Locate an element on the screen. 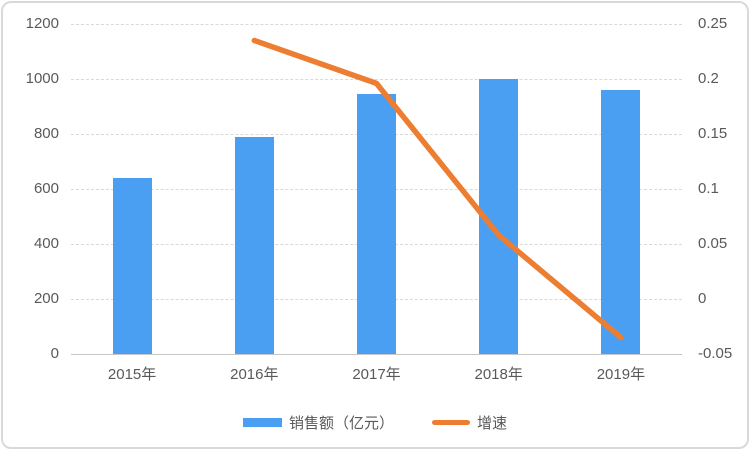 The width and height of the screenshot is (752, 452). bar-2016年 is located at coordinates (254, 245).